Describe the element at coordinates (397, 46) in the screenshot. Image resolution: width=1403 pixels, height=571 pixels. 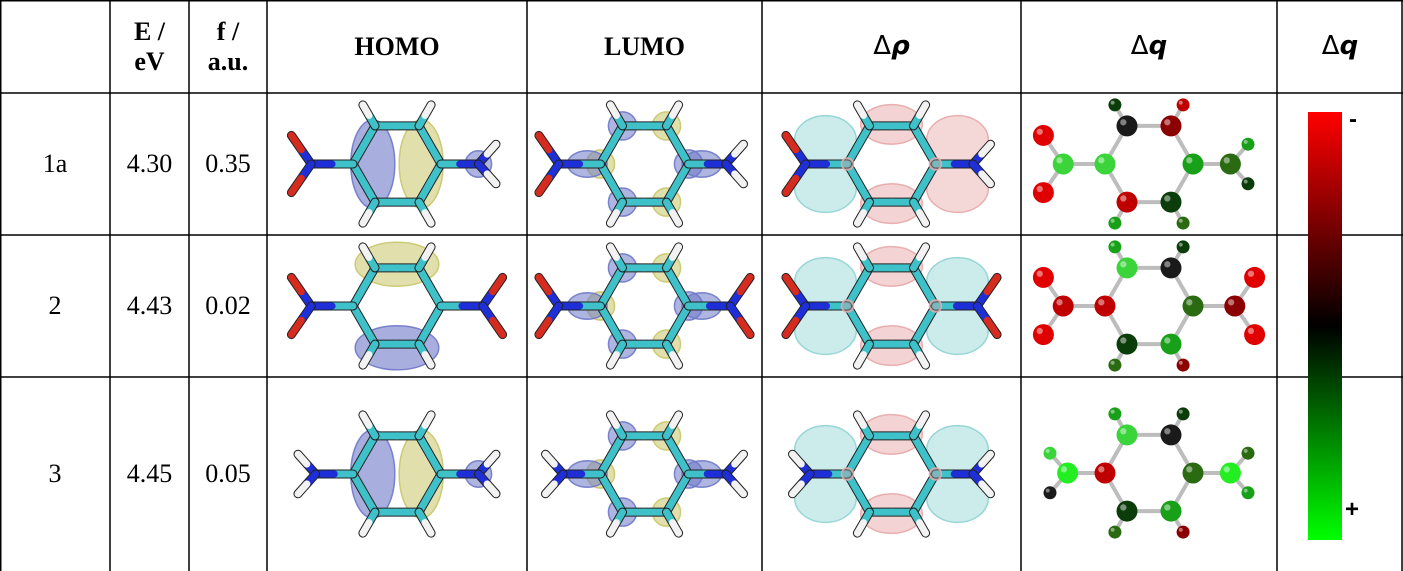
I see `header-homo: HOMO` at that location.